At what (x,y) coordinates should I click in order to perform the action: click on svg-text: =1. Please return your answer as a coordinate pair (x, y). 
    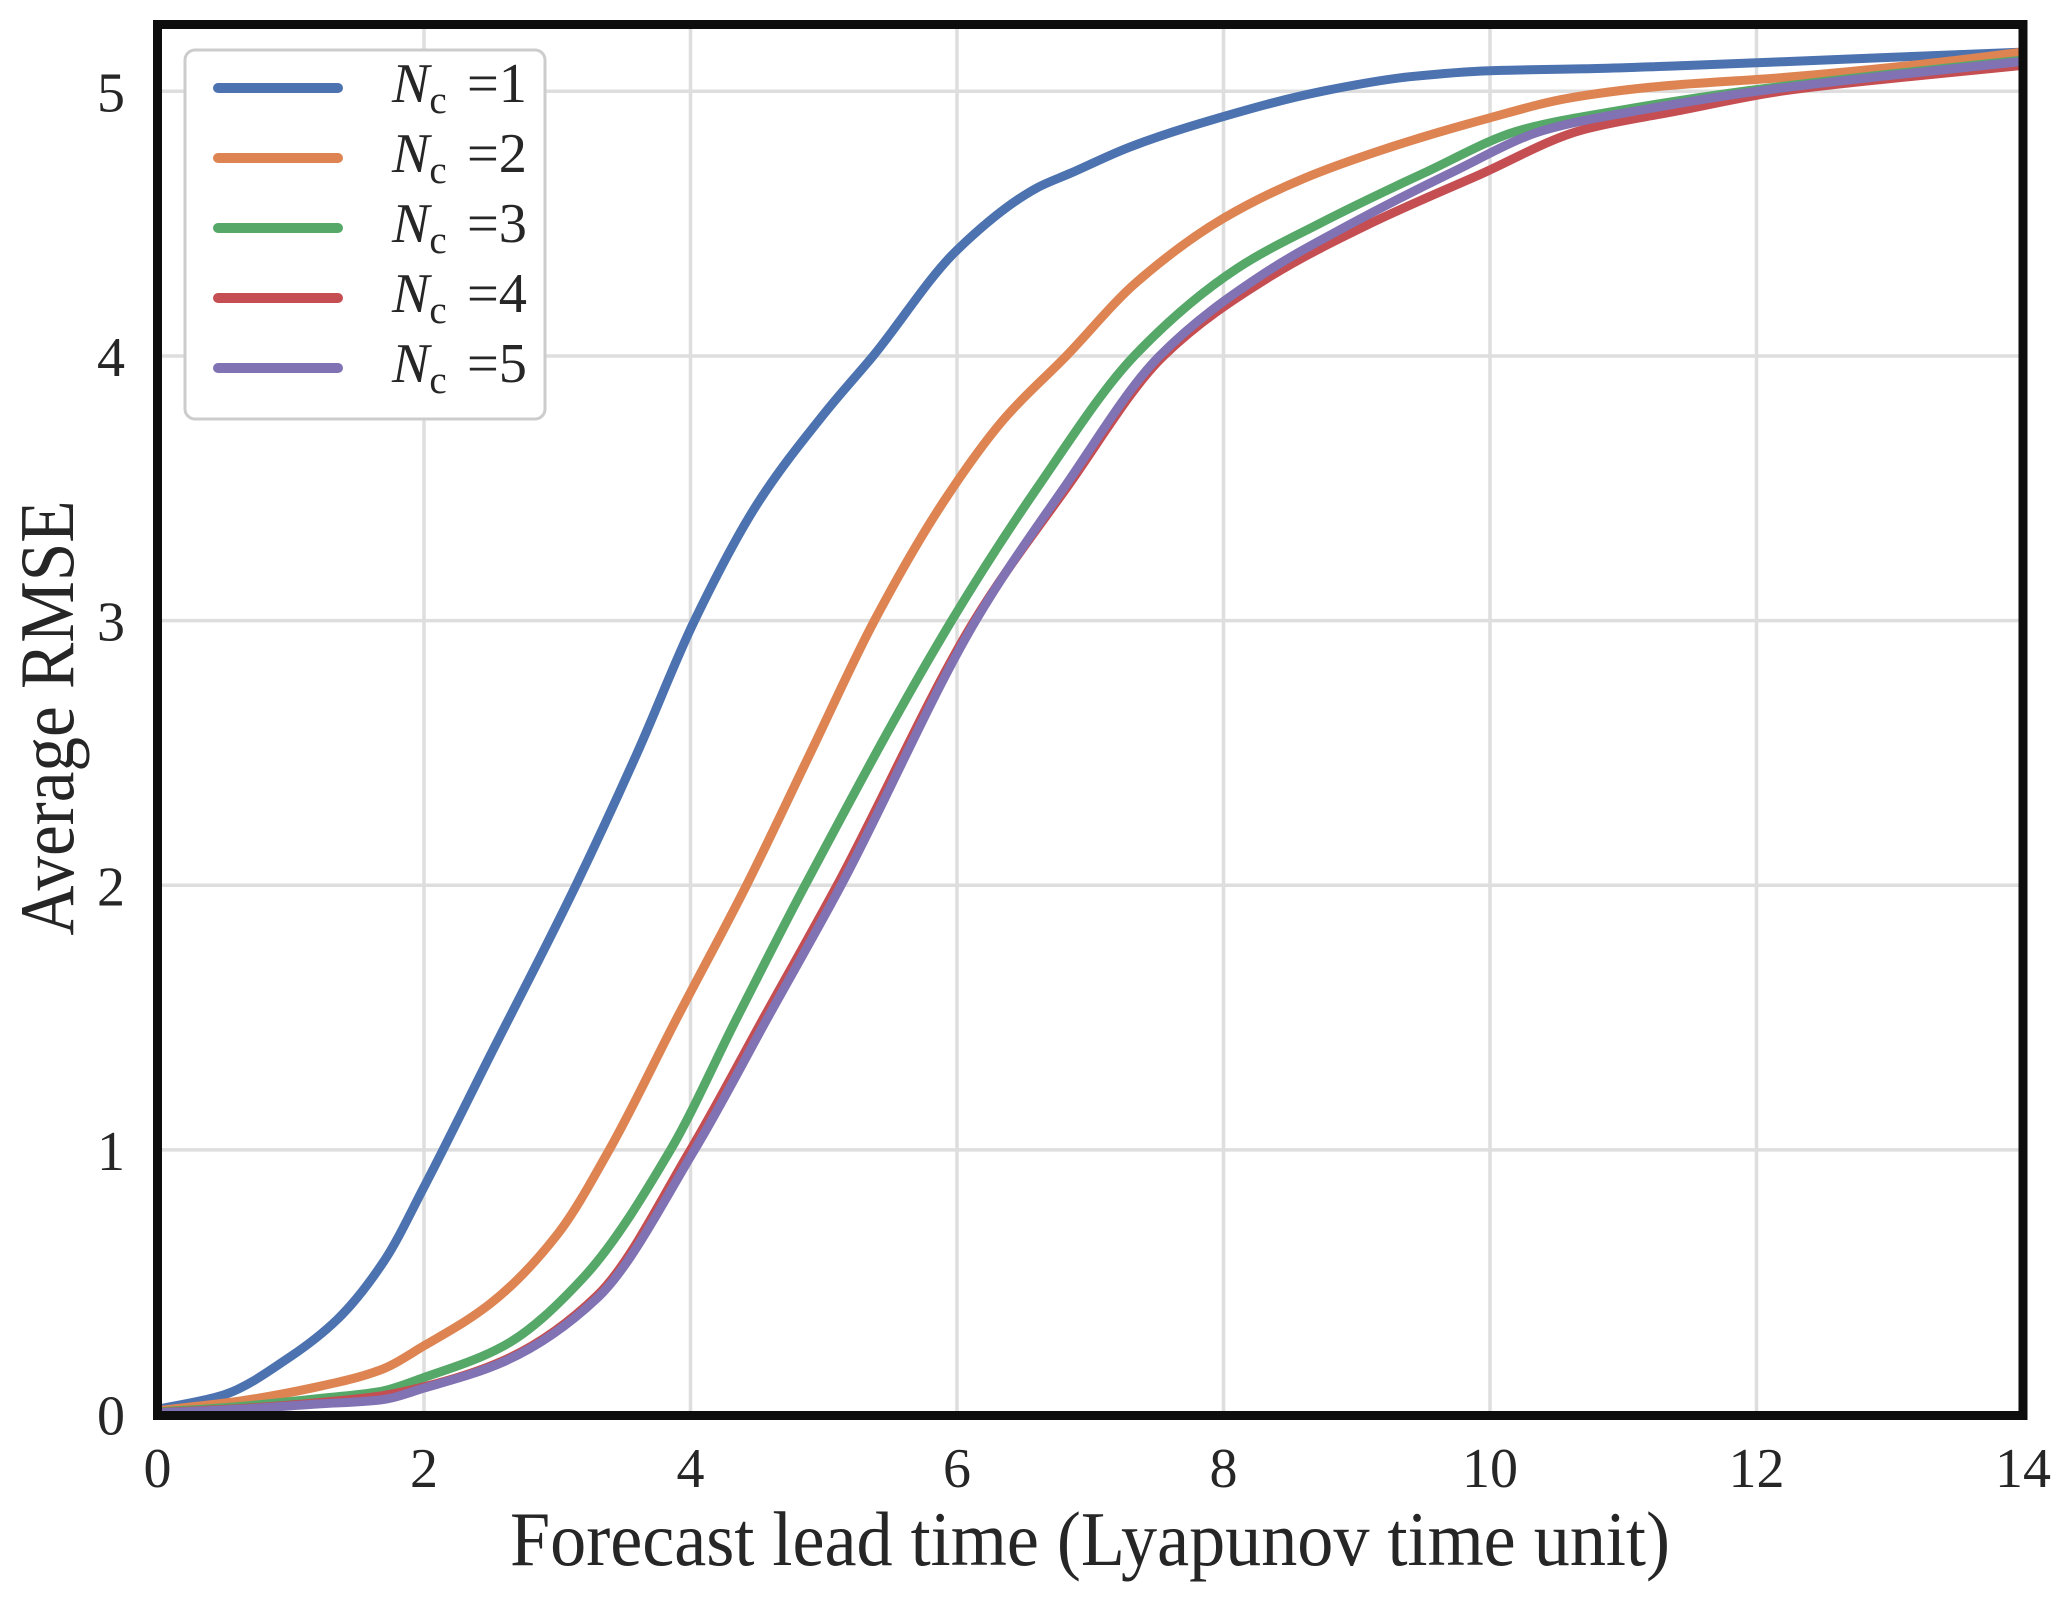
    Looking at the image, I should click on (497, 84).